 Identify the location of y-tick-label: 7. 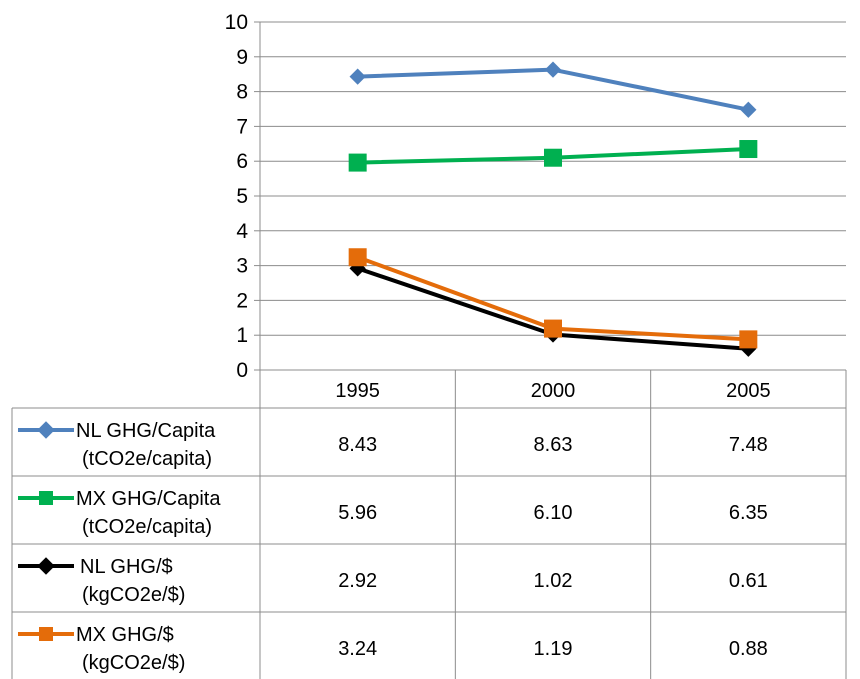
(242, 126).